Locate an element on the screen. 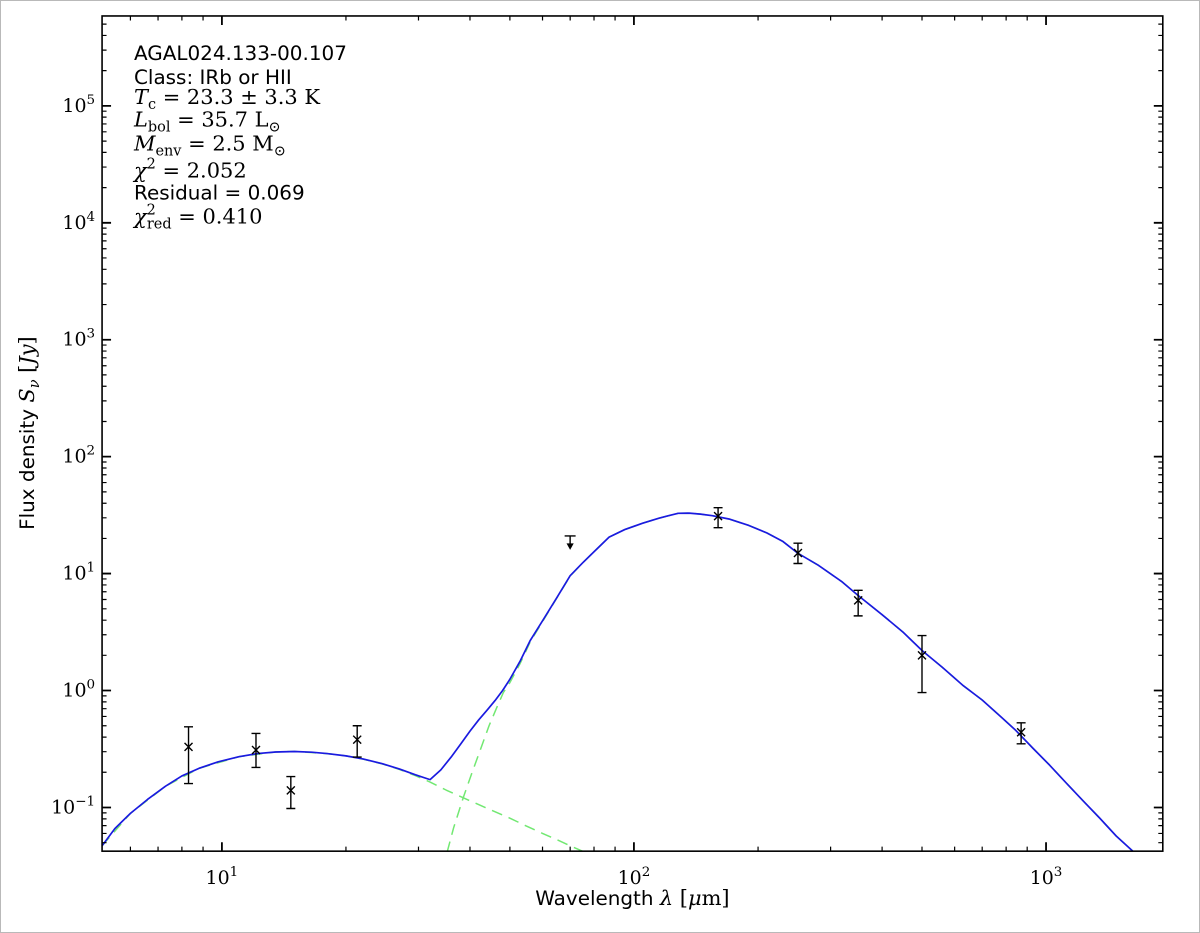 This screenshot has height=933, width=1200. annotation-line: AGAL024.133-00.107 is located at coordinates (240, 53).